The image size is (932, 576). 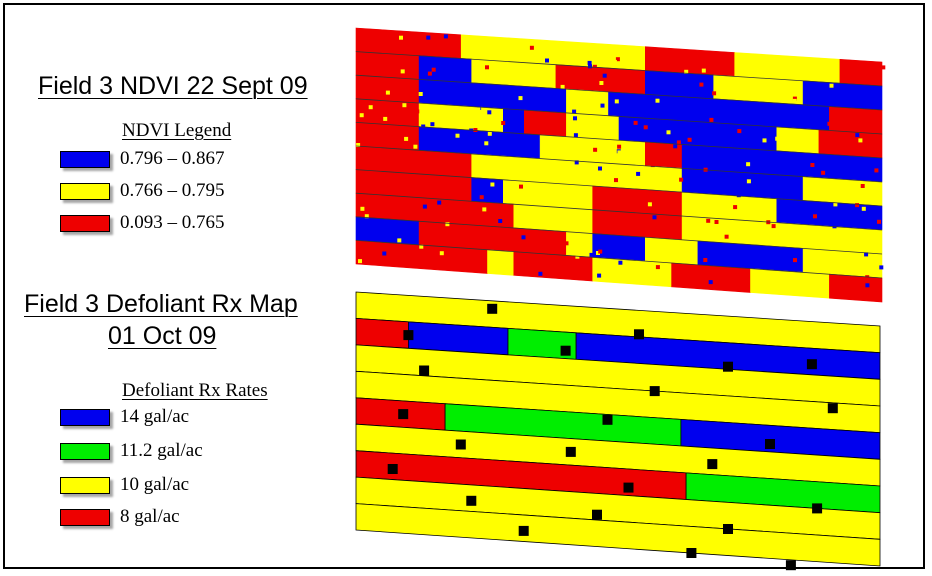 What do you see at coordinates (155, 416) in the screenshot?
I see `rx-legend-label: 14 gal/ac` at bounding box center [155, 416].